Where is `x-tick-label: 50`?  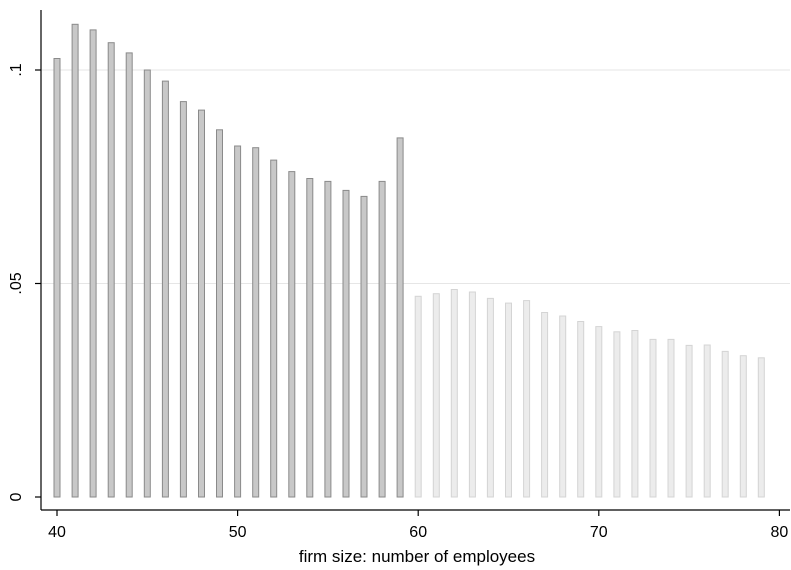 x-tick-label: 50 is located at coordinates (238, 532).